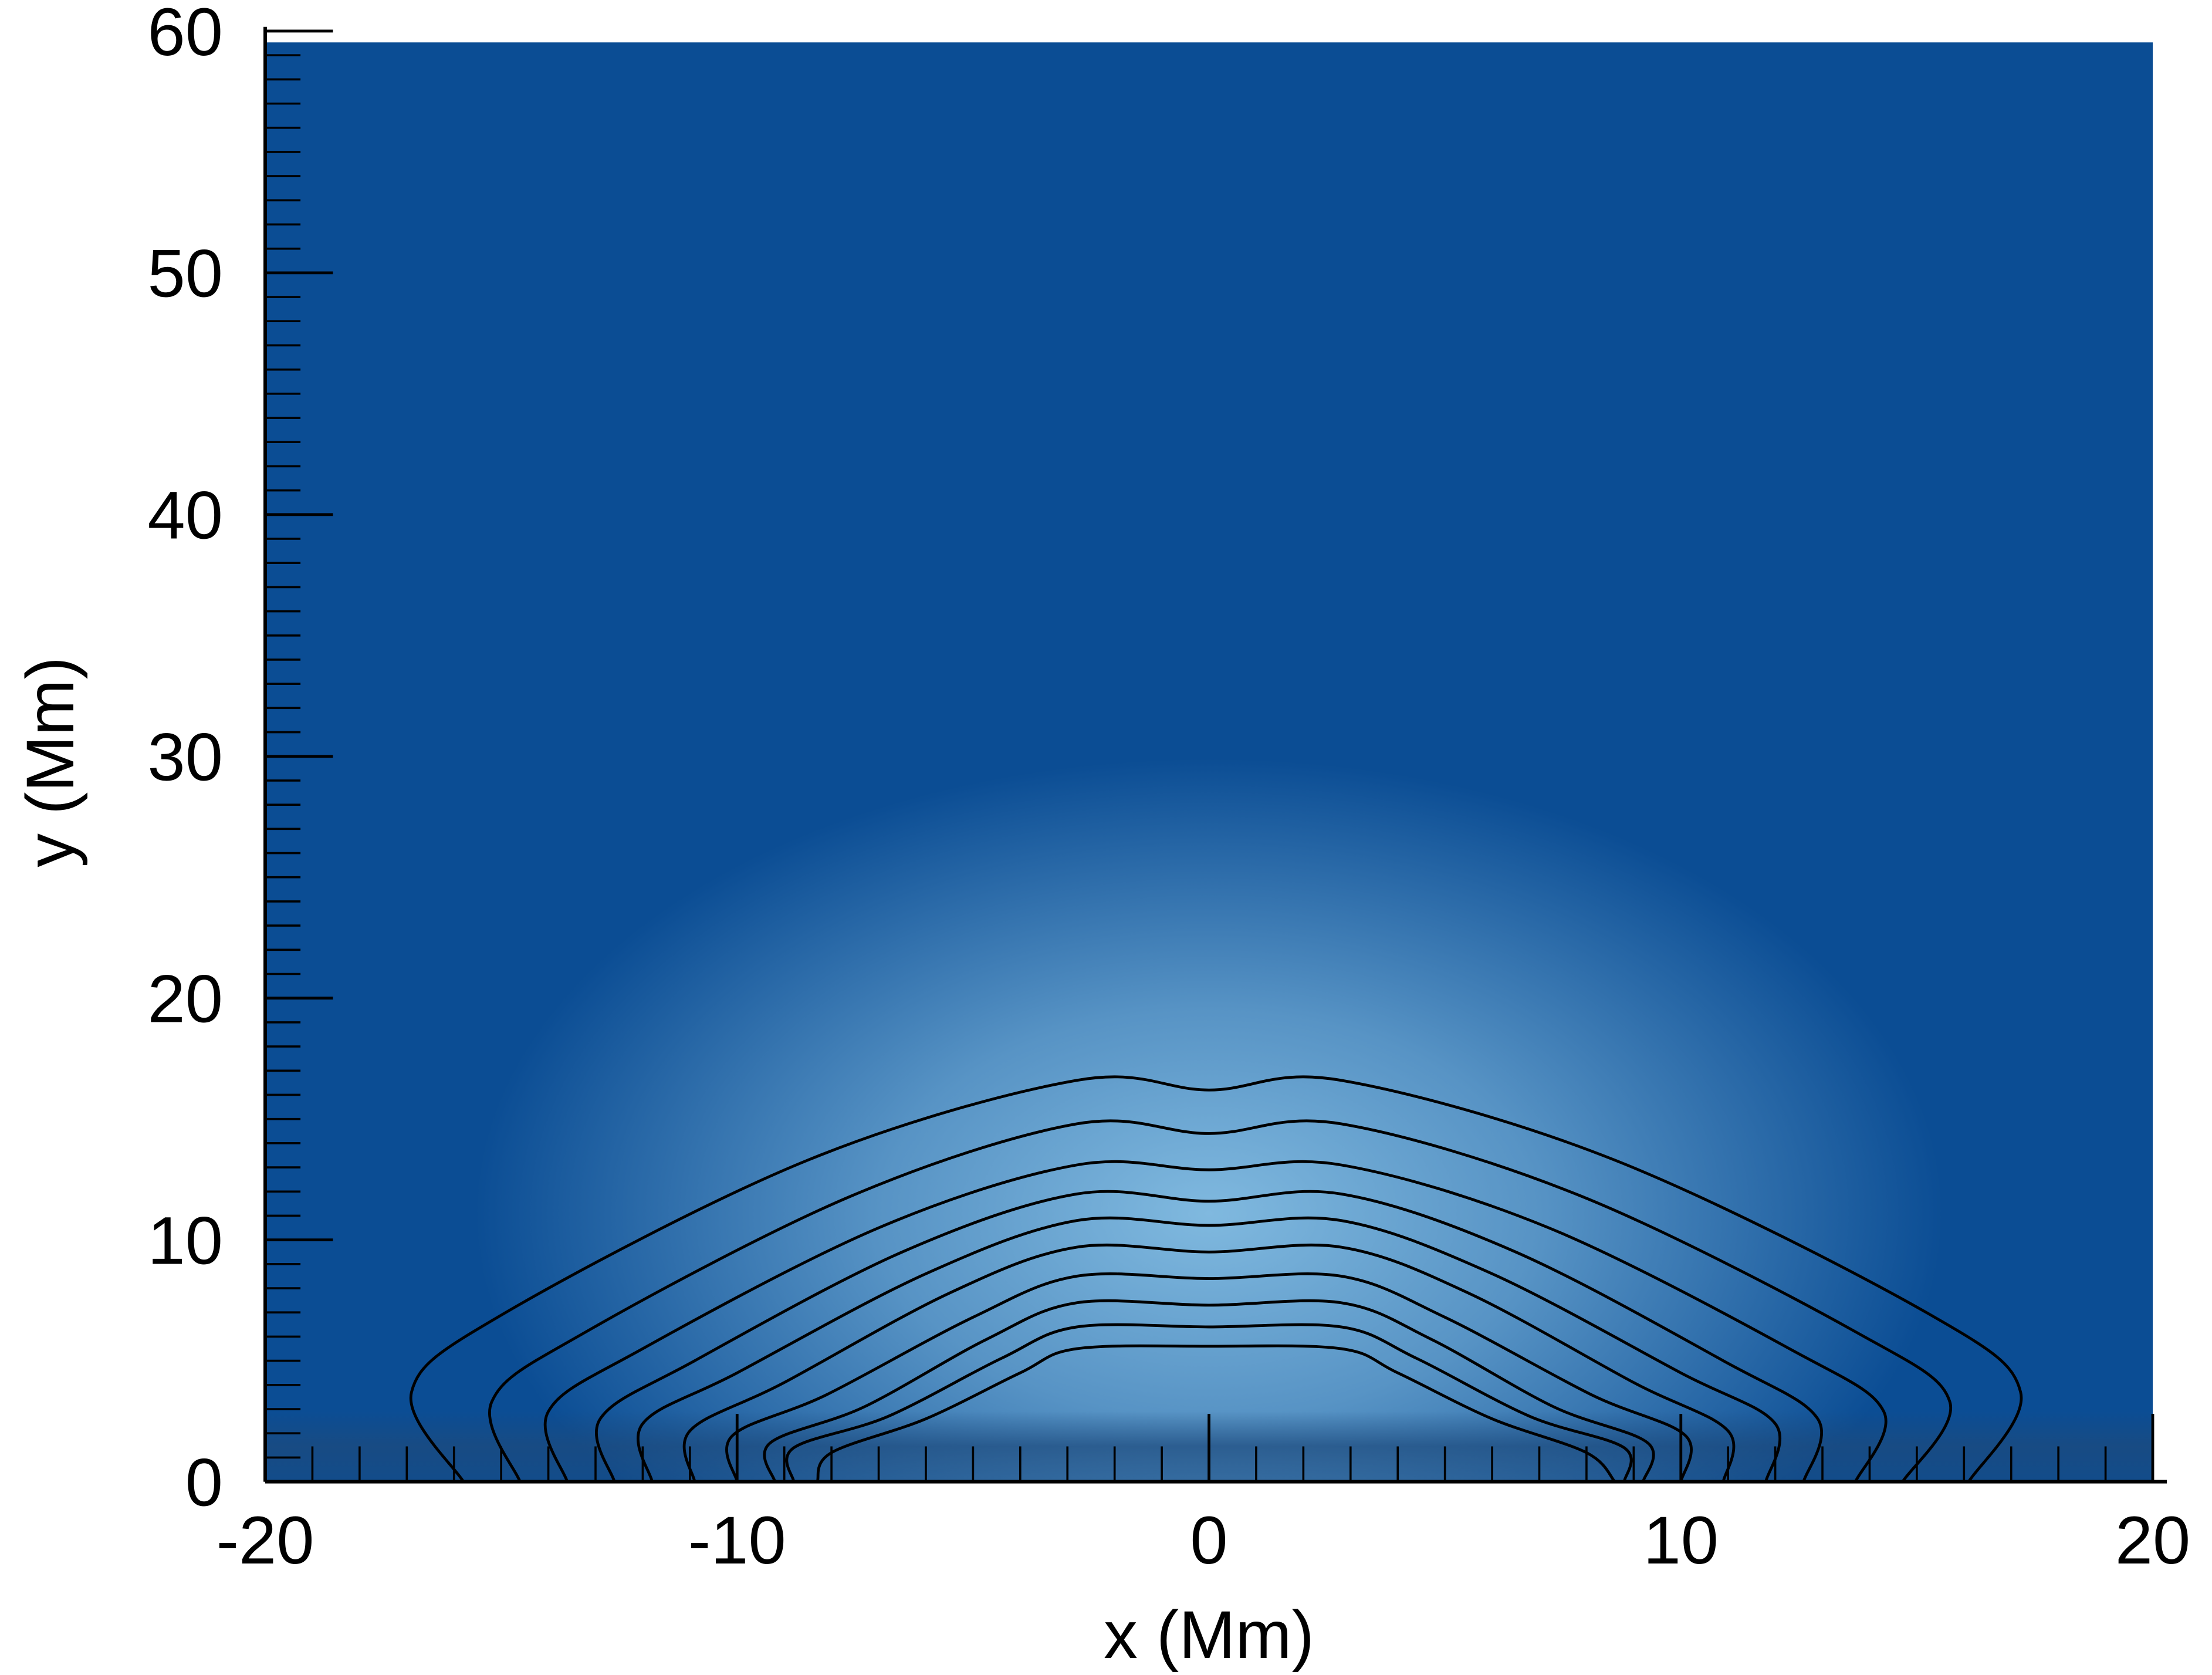 The image size is (2212, 1675). What do you see at coordinates (2152, 1540) in the screenshot?
I see `x-tick-label: 20` at bounding box center [2152, 1540].